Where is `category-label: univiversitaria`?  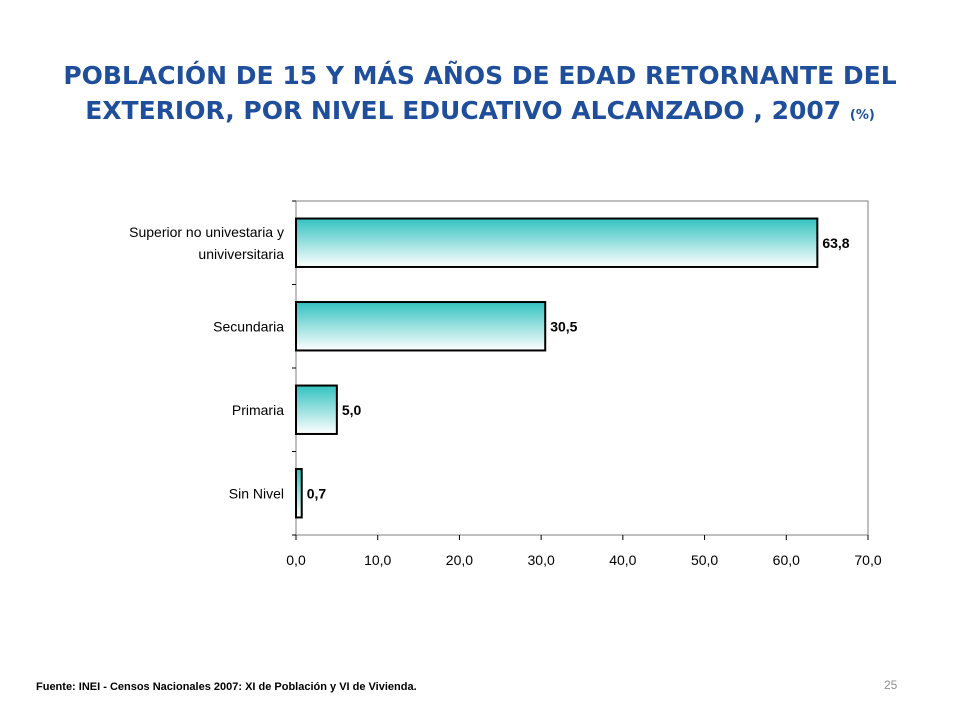 category-label: univiversitaria is located at coordinates (241, 254).